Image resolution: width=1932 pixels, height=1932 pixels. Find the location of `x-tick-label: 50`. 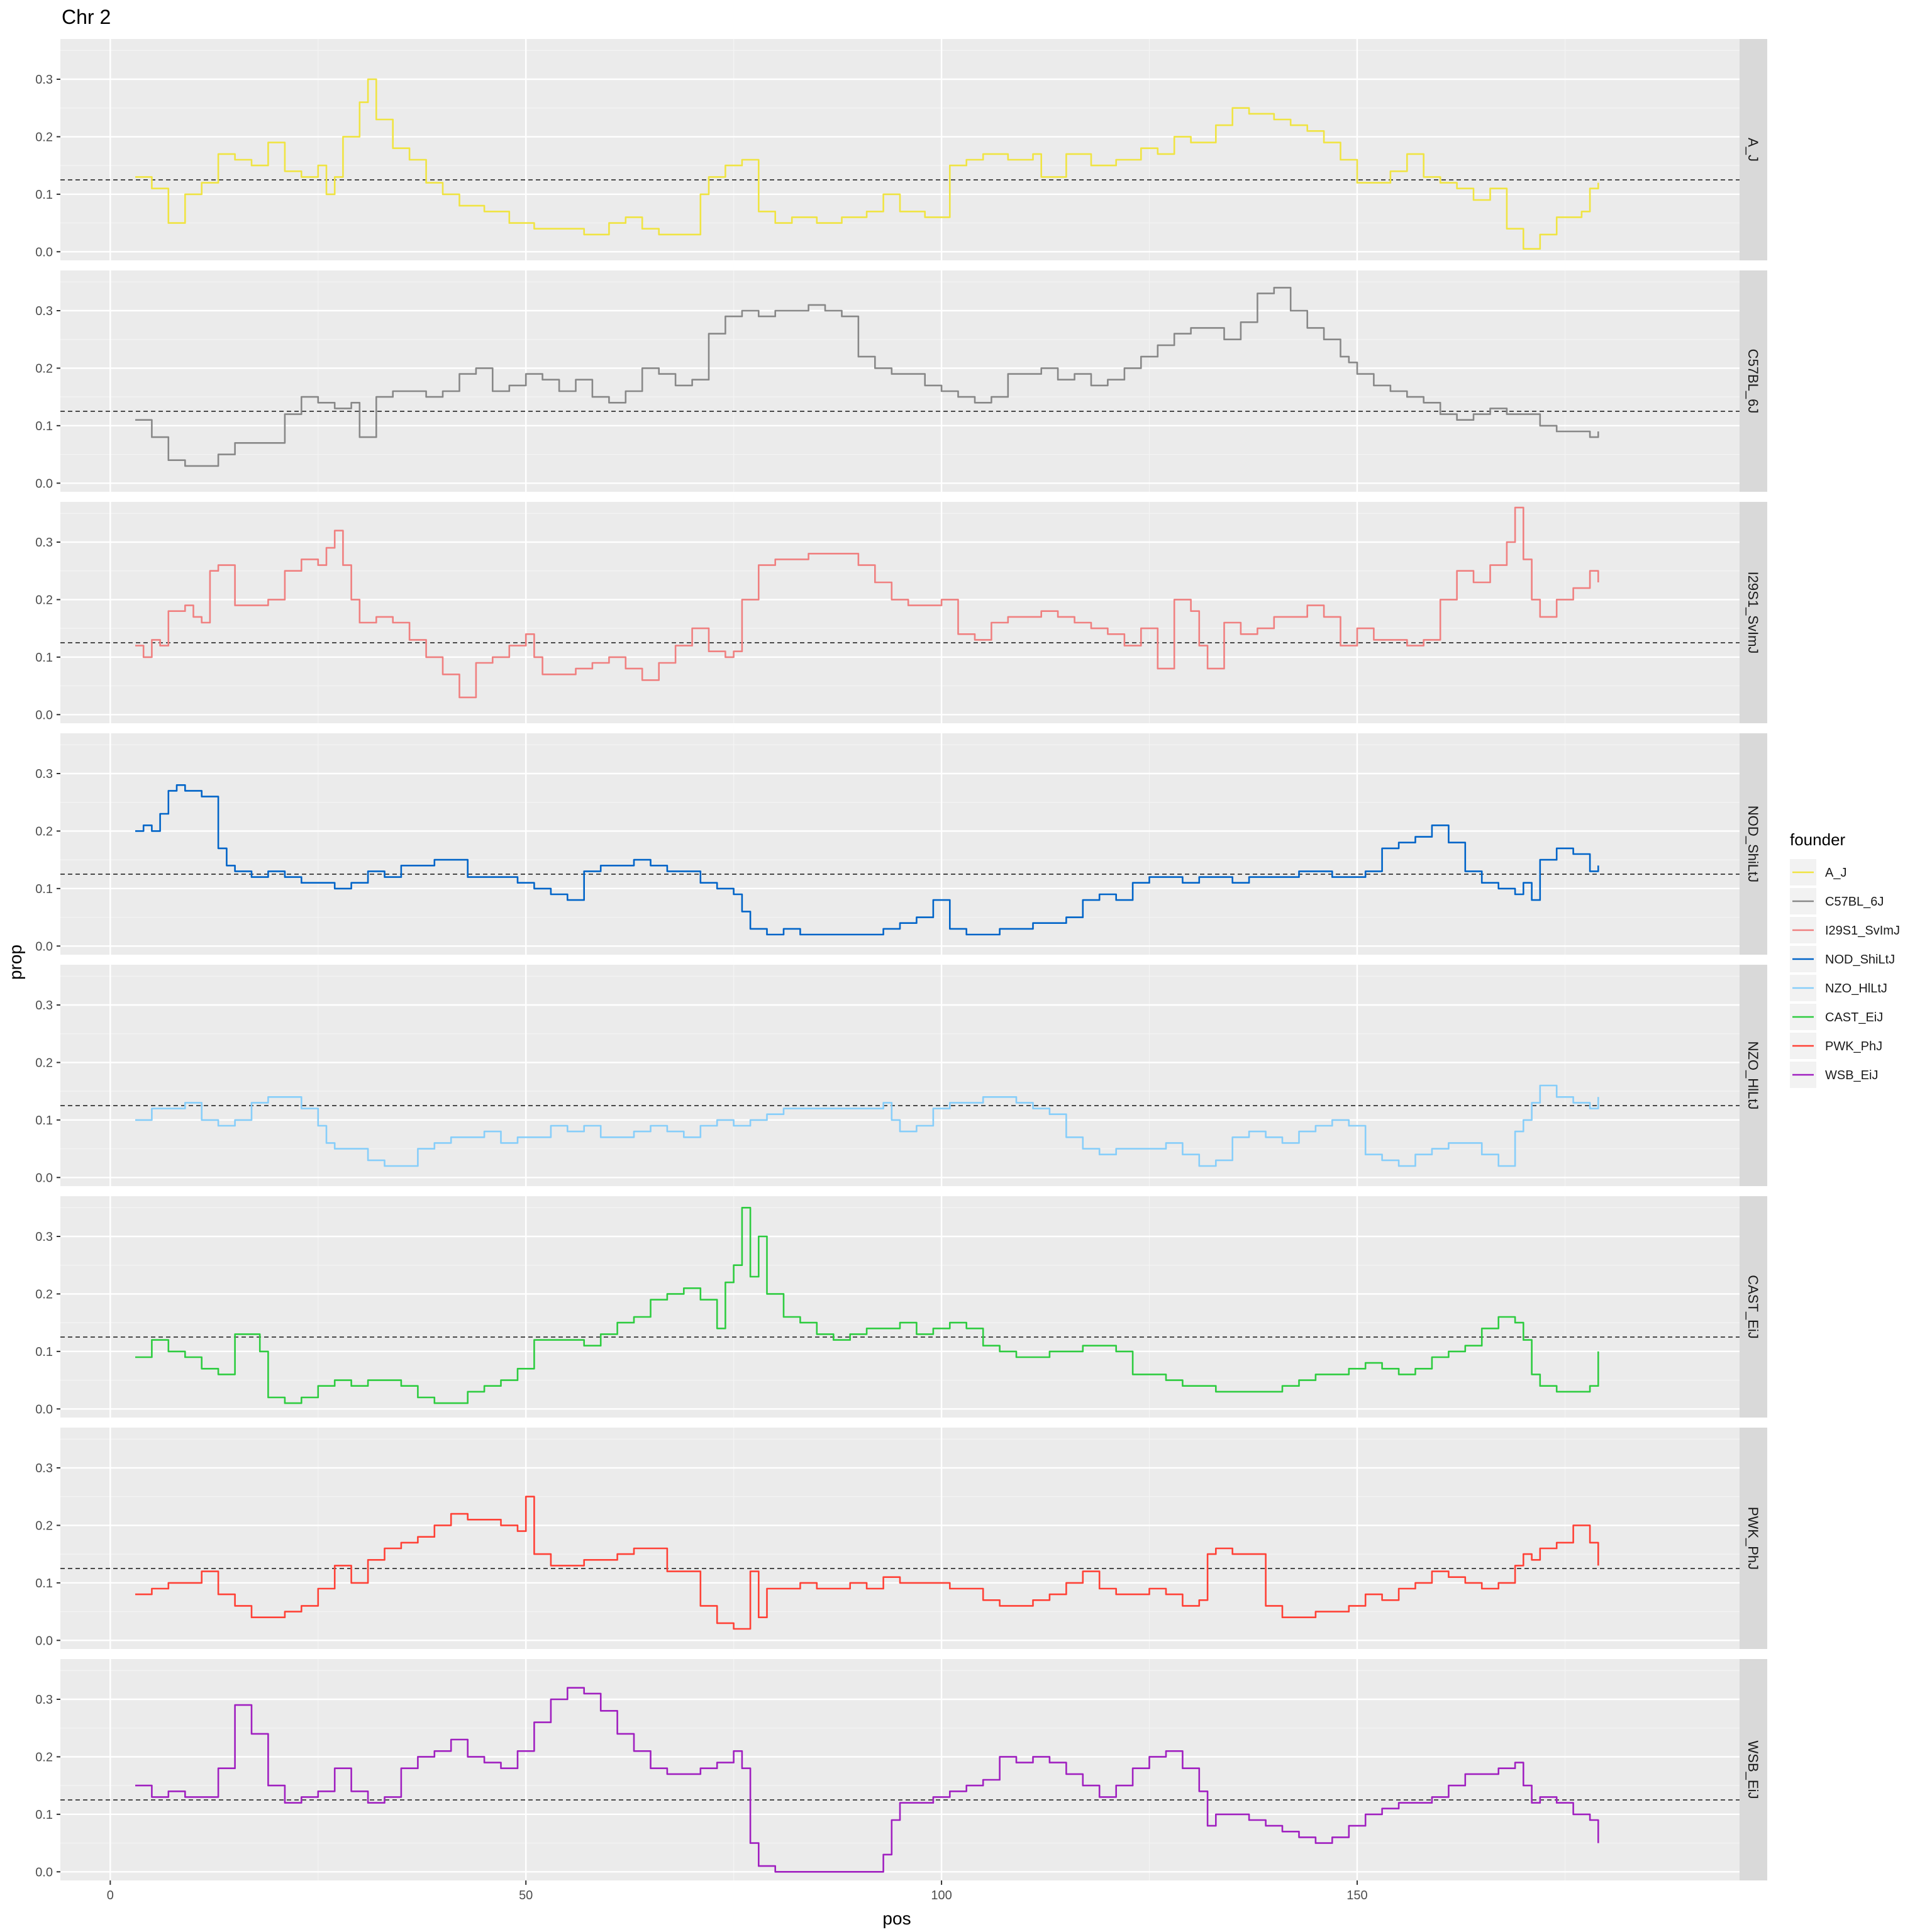

x-tick-label: 50 is located at coordinates (526, 1895).